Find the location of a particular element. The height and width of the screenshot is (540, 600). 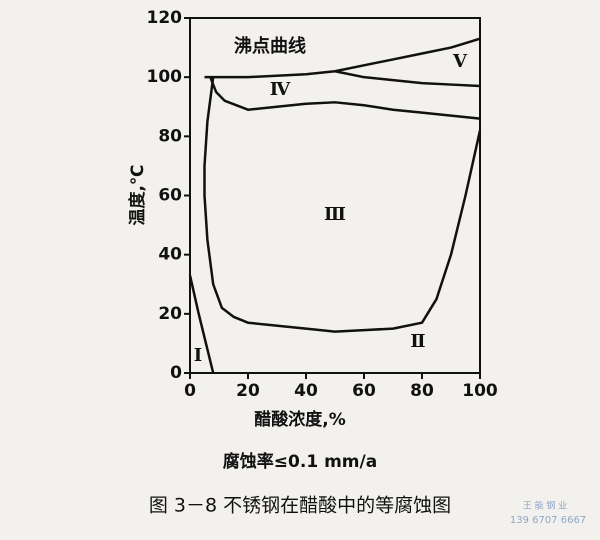

y-tick-label: 20 is located at coordinates (170, 314).